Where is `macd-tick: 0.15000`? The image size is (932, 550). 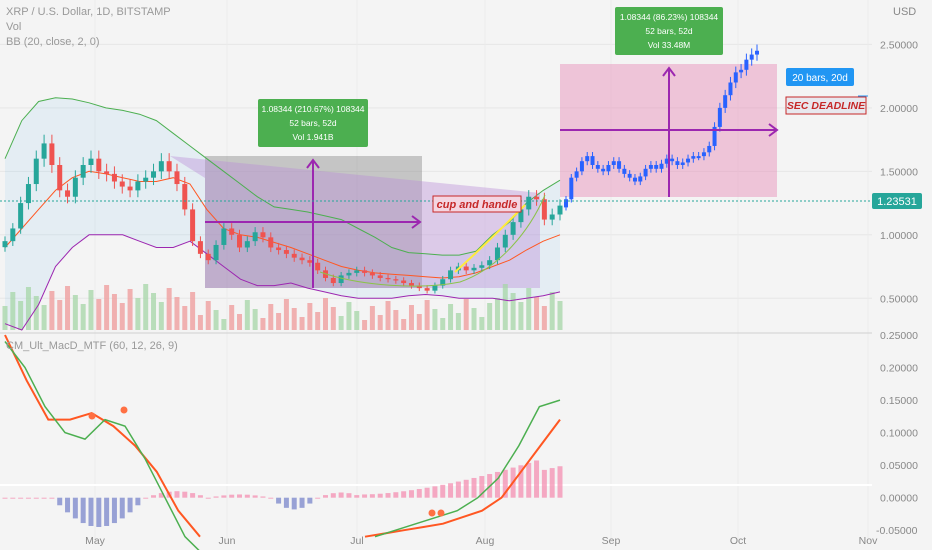
macd-tick: 0.15000 is located at coordinates (899, 401).